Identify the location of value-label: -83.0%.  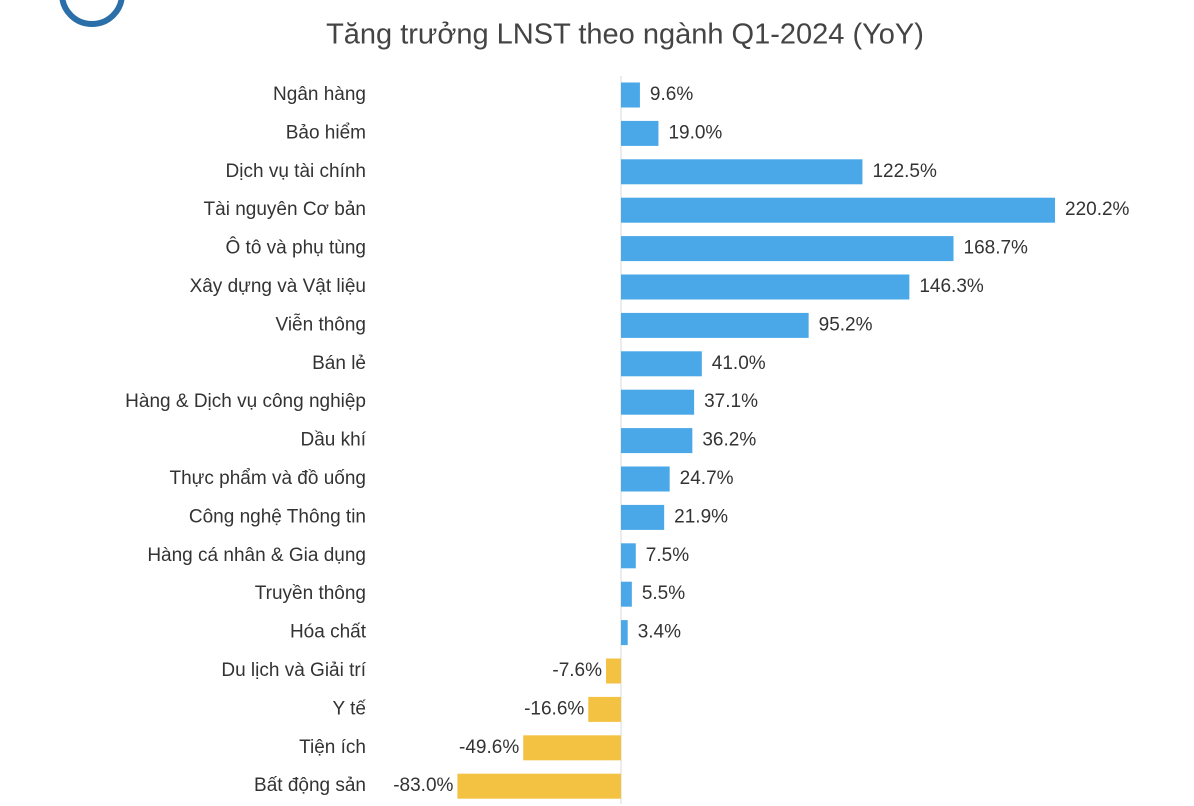
(423, 785).